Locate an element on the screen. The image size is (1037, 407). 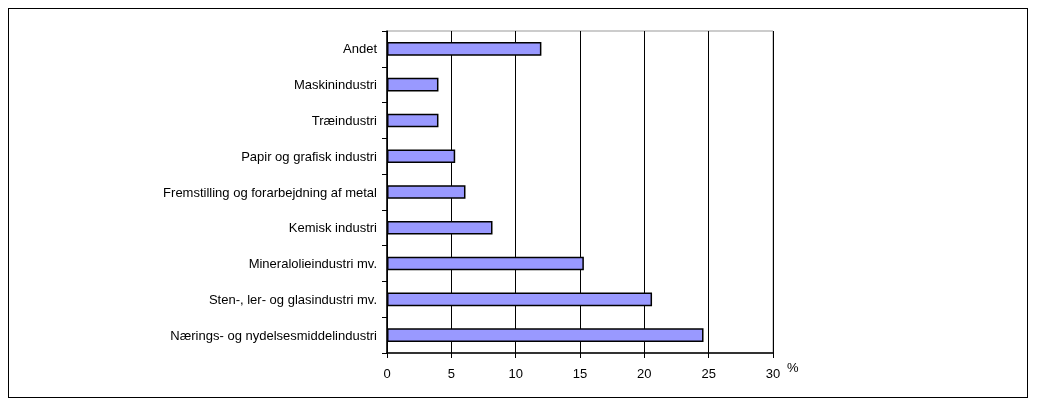
y-tick-label: Andet is located at coordinates (360, 49).